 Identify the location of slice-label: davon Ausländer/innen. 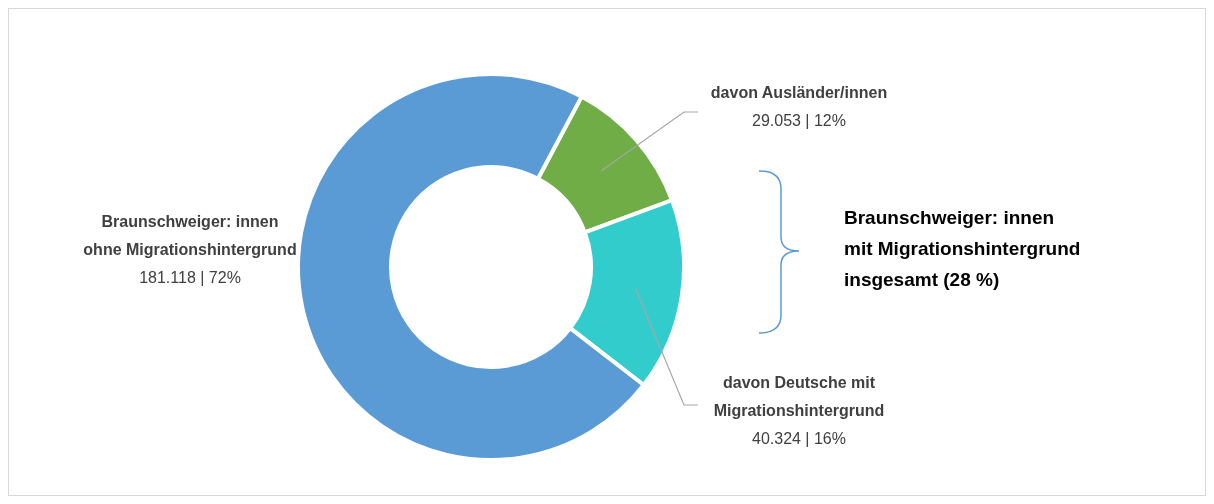
(799, 92).